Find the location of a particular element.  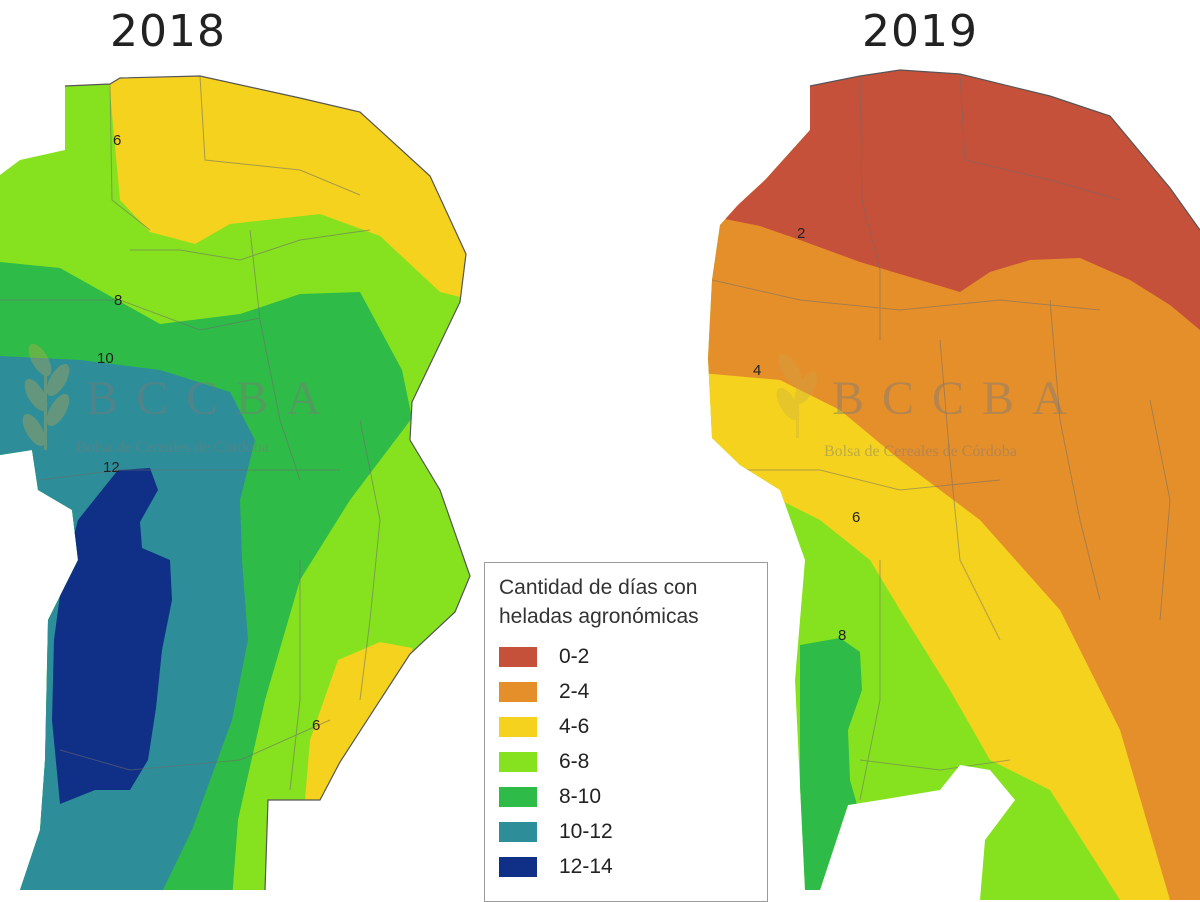

legend-label: 0-2 is located at coordinates (574, 656).